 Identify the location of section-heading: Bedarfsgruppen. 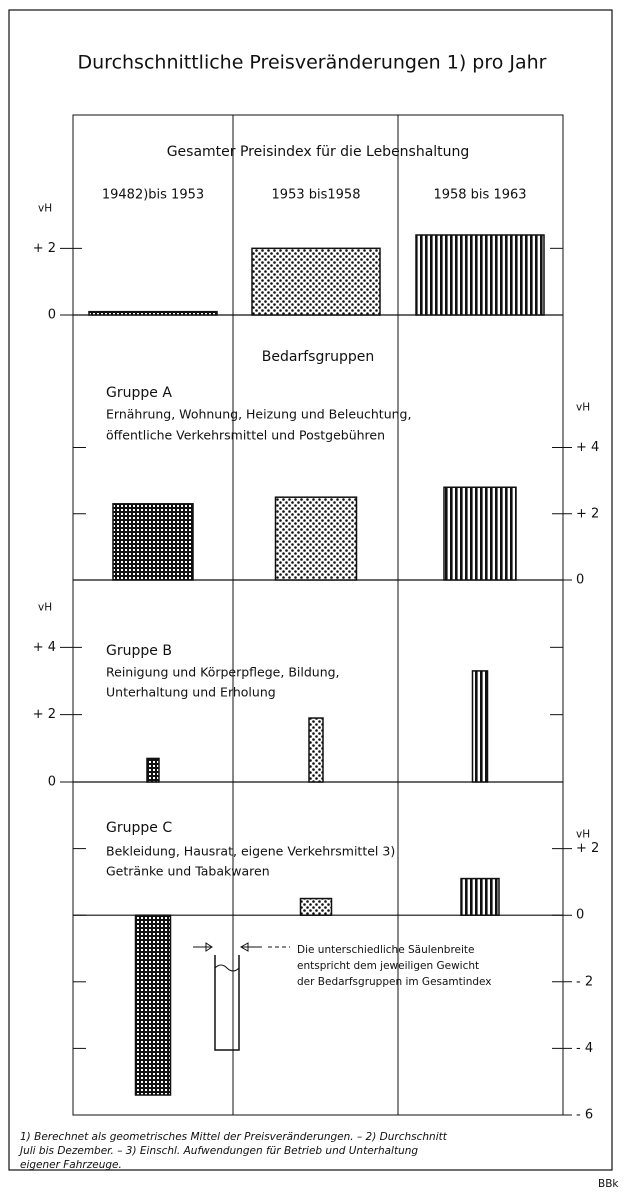
(318, 357).